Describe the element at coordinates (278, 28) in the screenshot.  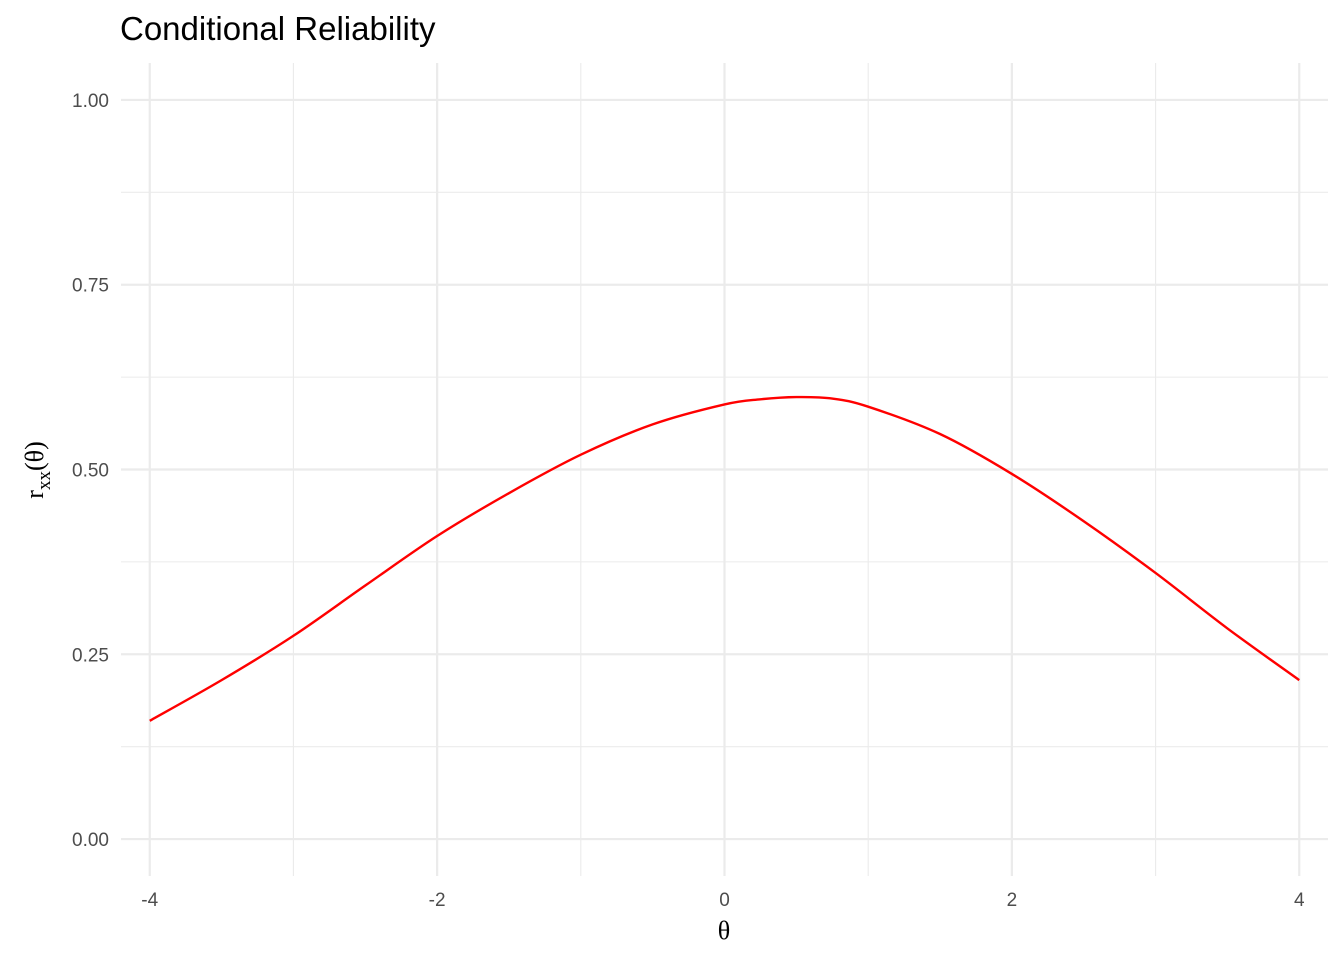
I see `chart-title: Conditional Reliability` at that location.